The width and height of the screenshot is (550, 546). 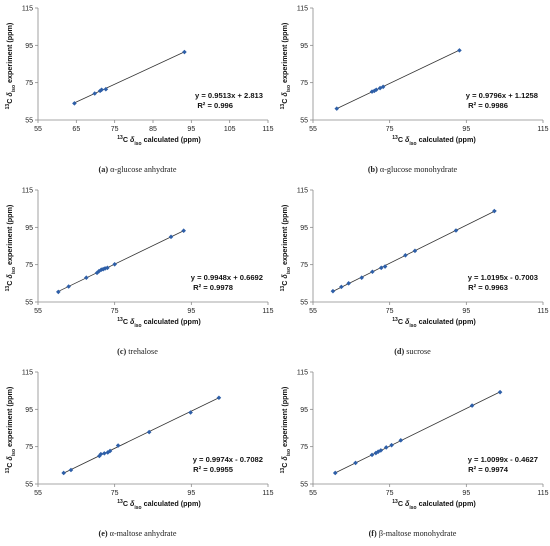 What do you see at coordinates (418, 169) in the screenshot?
I see `caption-text: α-glucose monohydrate` at bounding box center [418, 169].